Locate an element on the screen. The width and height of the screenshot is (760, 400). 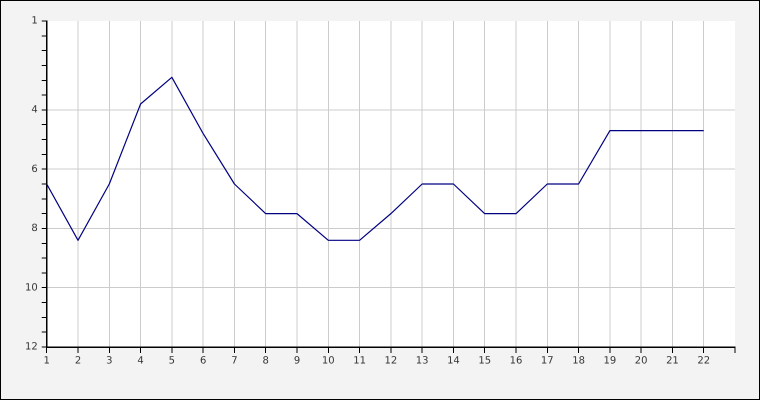
x-tick-label: 16 is located at coordinates (516, 361).